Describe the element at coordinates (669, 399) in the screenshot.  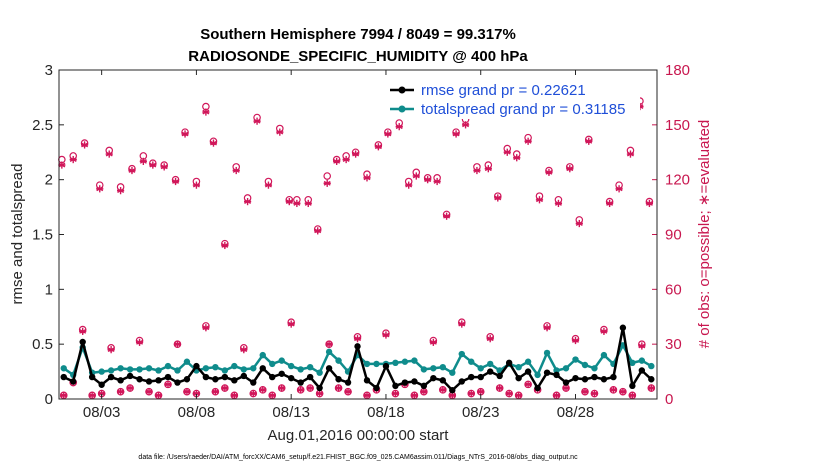
I see `y-tick-label-right: 0` at that location.